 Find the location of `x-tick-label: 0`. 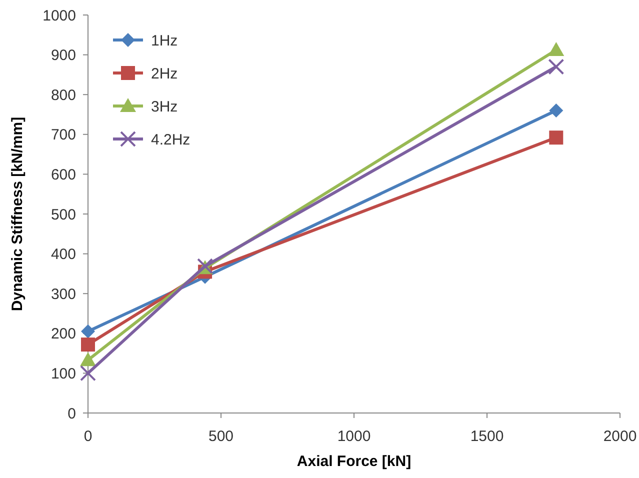

x-tick-label: 0 is located at coordinates (88, 436).